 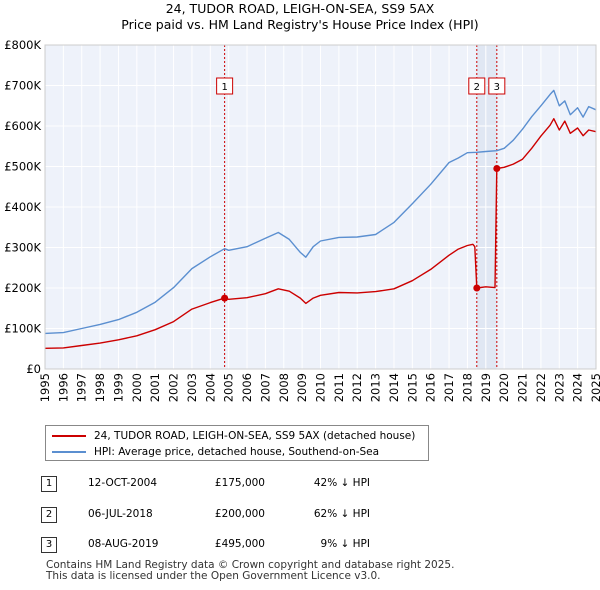 What do you see at coordinates (82, 387) in the screenshot?
I see `x-tick-label: 1997` at bounding box center [82, 387].